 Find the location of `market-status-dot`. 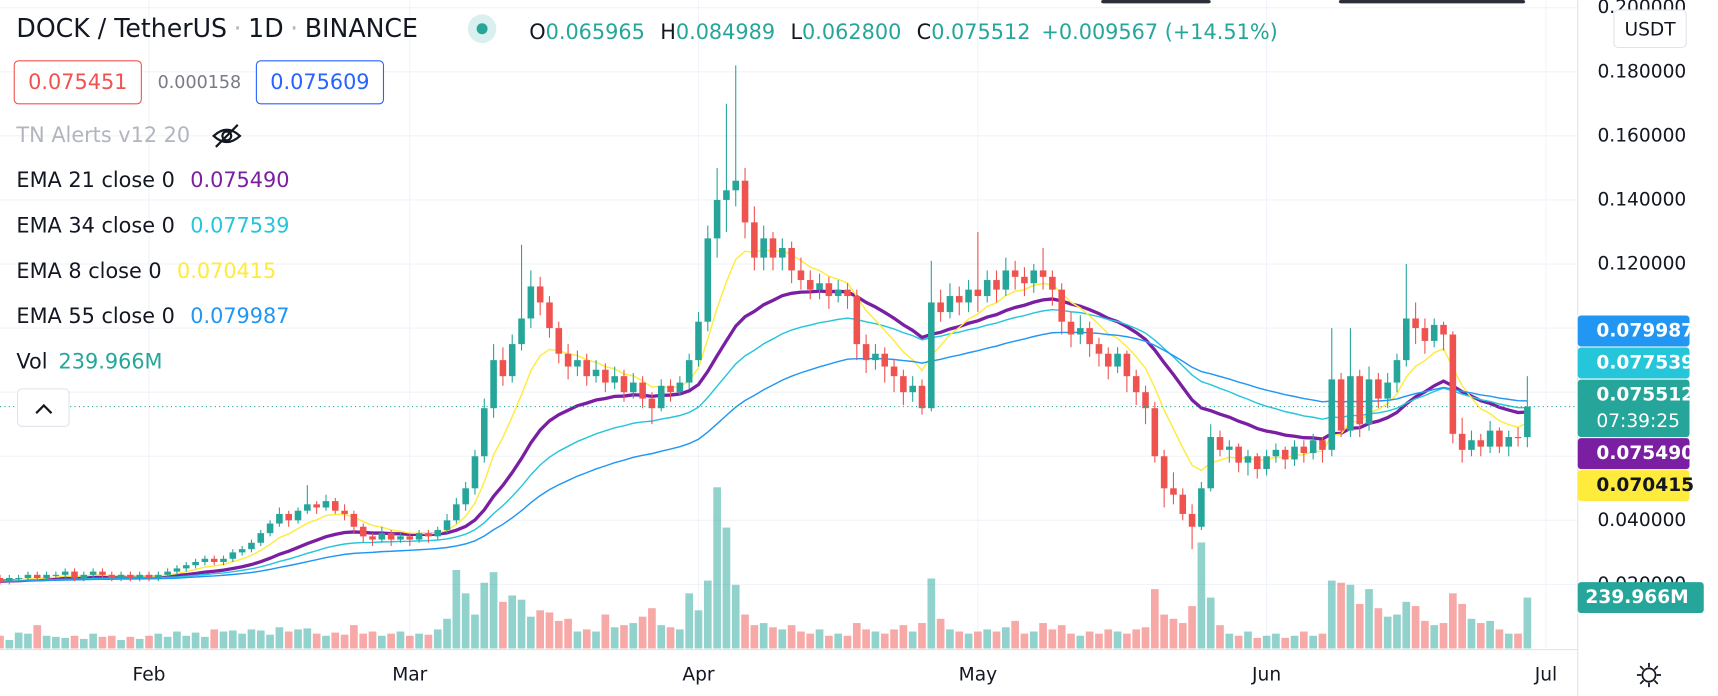

market-status-dot is located at coordinates (482, 29).